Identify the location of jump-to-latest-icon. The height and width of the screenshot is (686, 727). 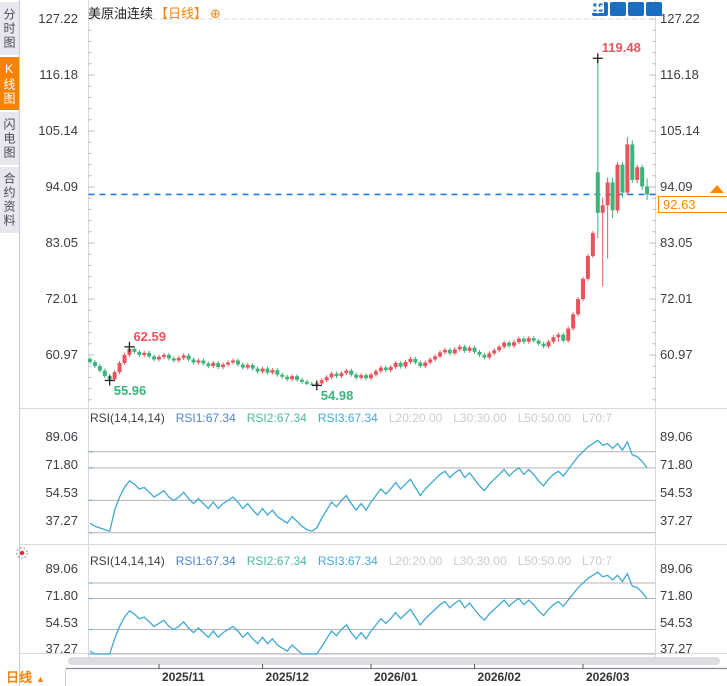
(627, 9).